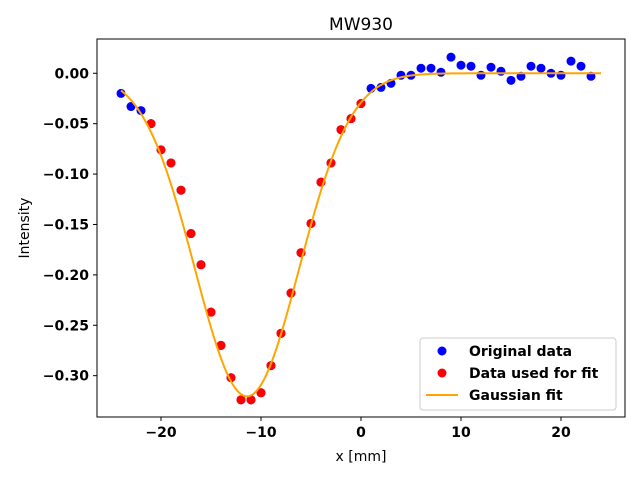  What do you see at coordinates (516, 396) in the screenshot?
I see `legend-label-gaussian: Gaussian fit` at bounding box center [516, 396].